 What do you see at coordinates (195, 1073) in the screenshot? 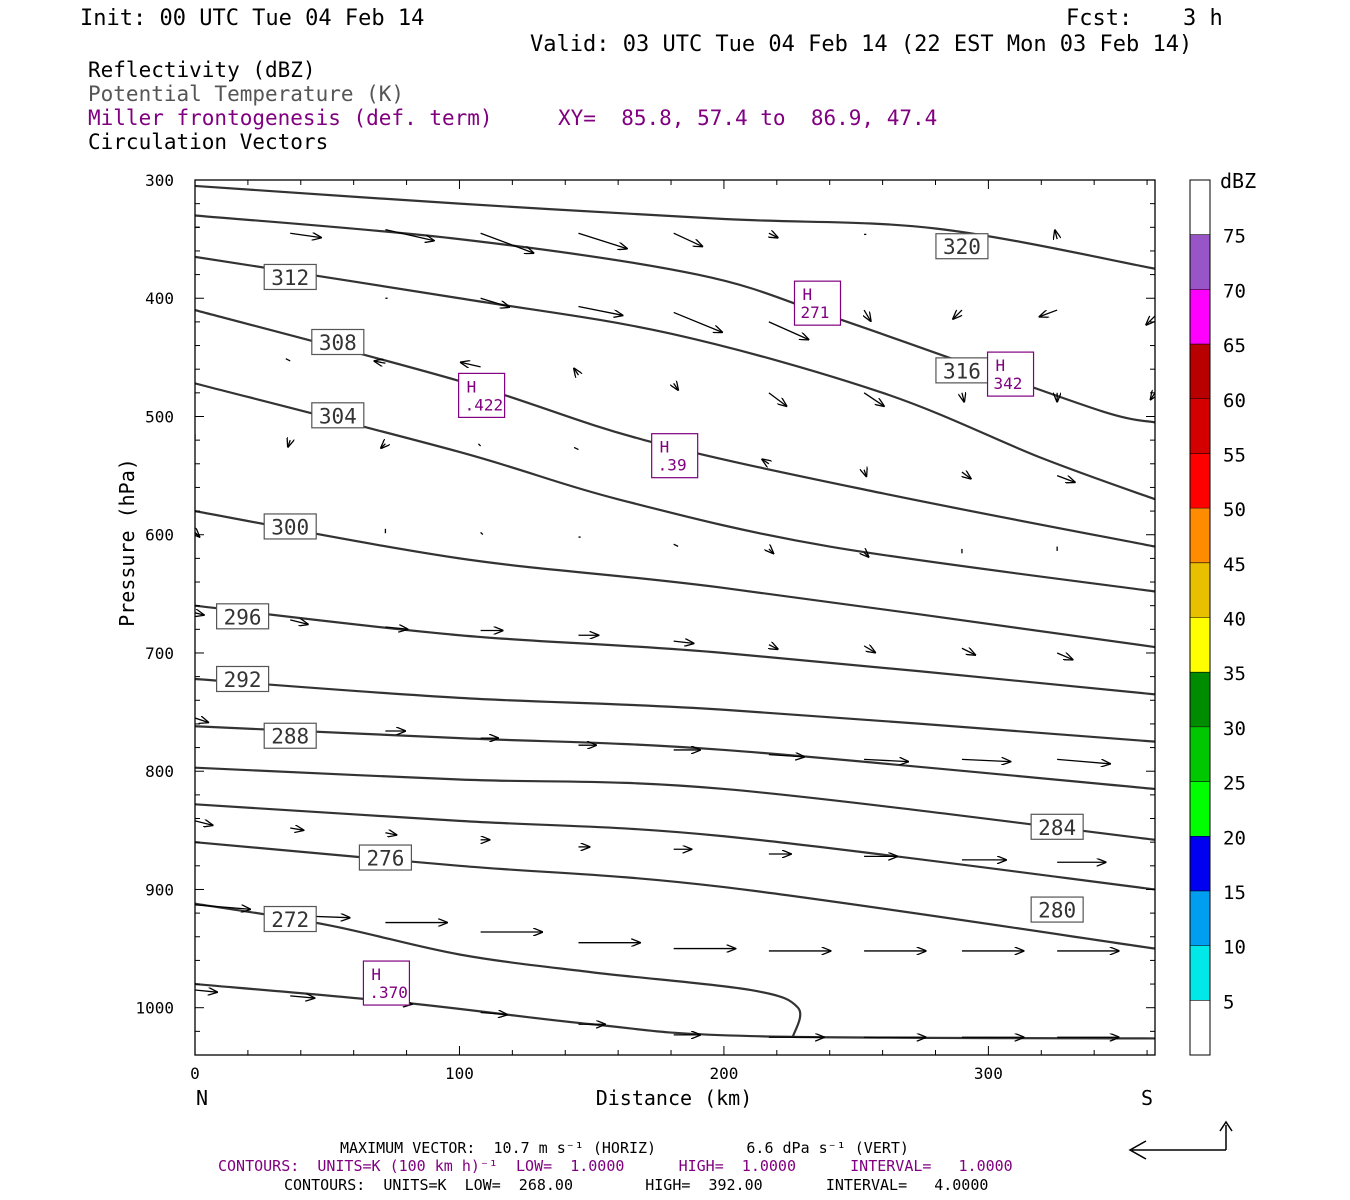
I see `x-tick-label: 0` at bounding box center [195, 1073].